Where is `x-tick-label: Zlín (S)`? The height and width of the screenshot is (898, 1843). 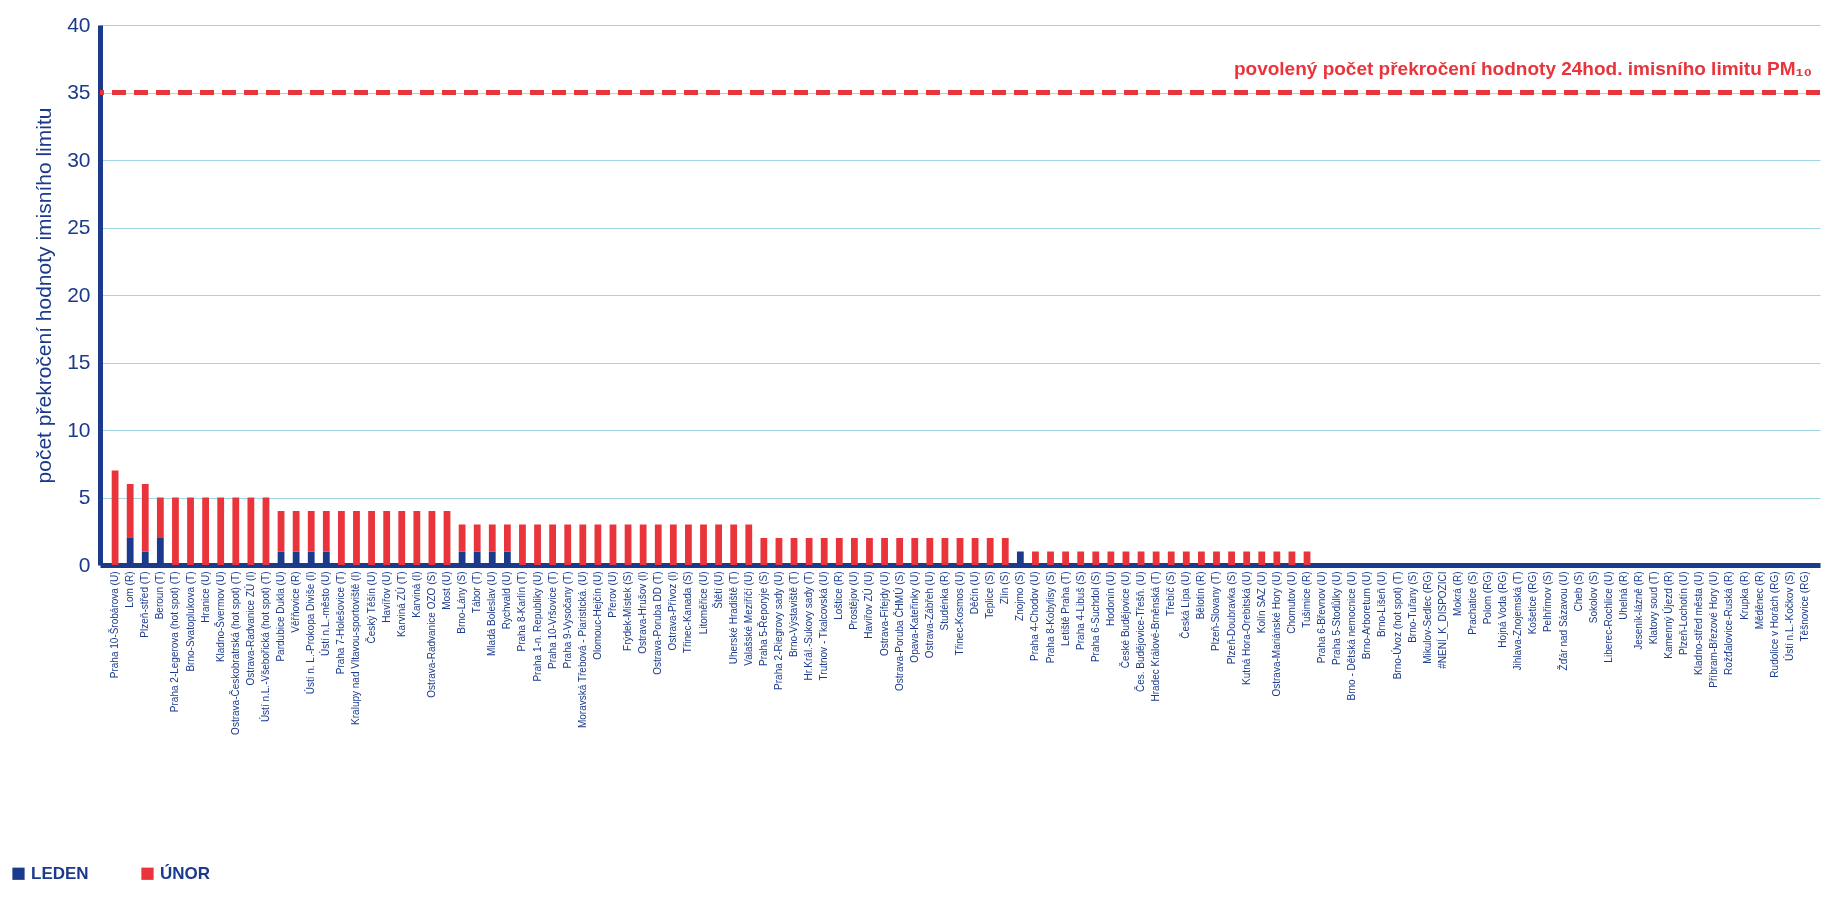
x-tick-label: Zlín (S) is located at coordinates (1005, 588).